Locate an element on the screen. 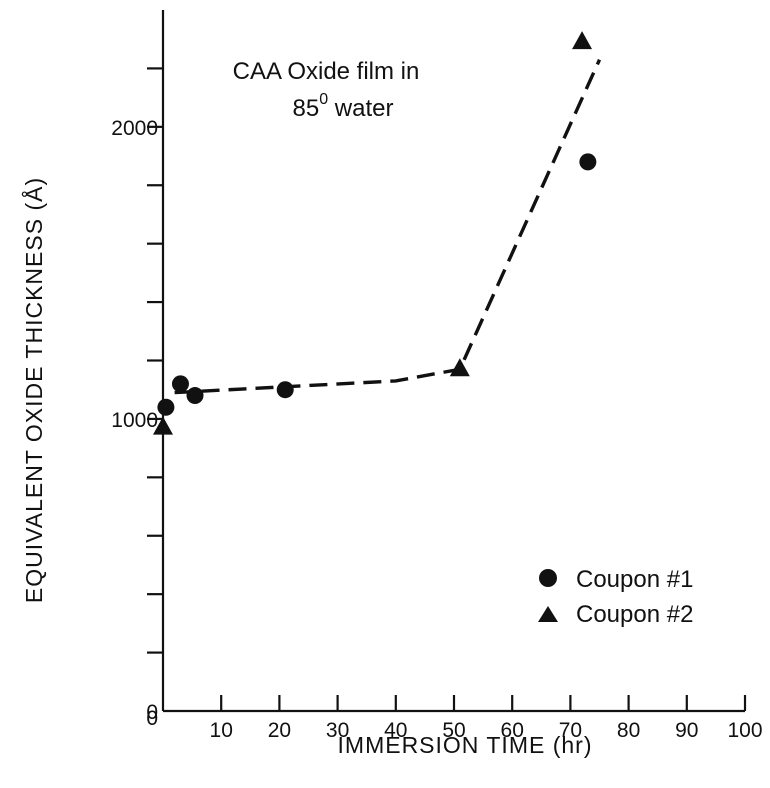  annotation-line2: 850 water is located at coordinates (343, 106).